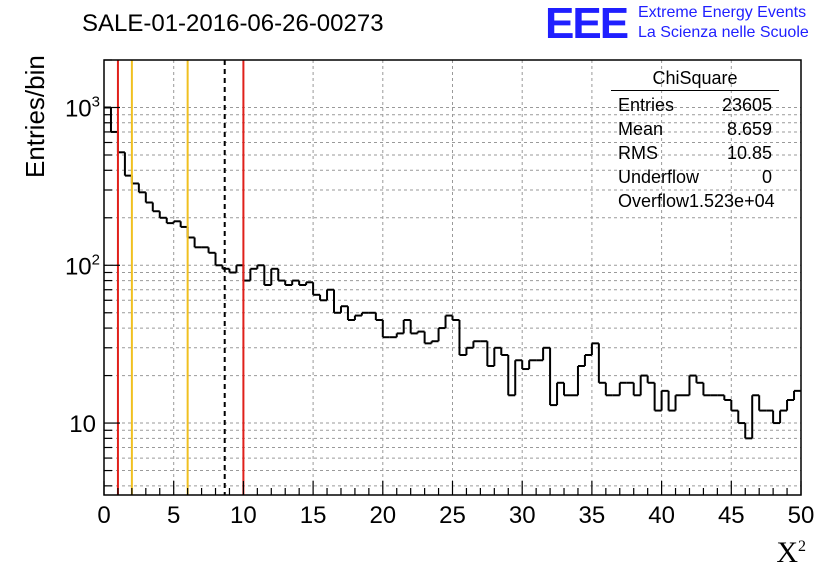  Describe the element at coordinates (641, 129) in the screenshot. I see `stats-label: Mean` at that location.